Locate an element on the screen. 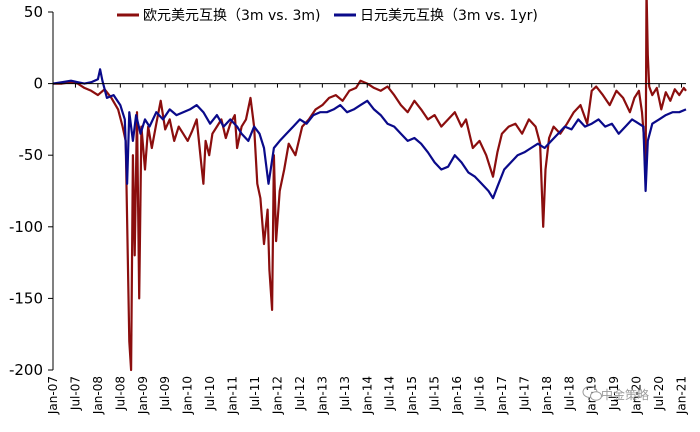 This screenshot has height=432, width=700. x-tick-label: Jul-10 is located at coordinates (210, 393).